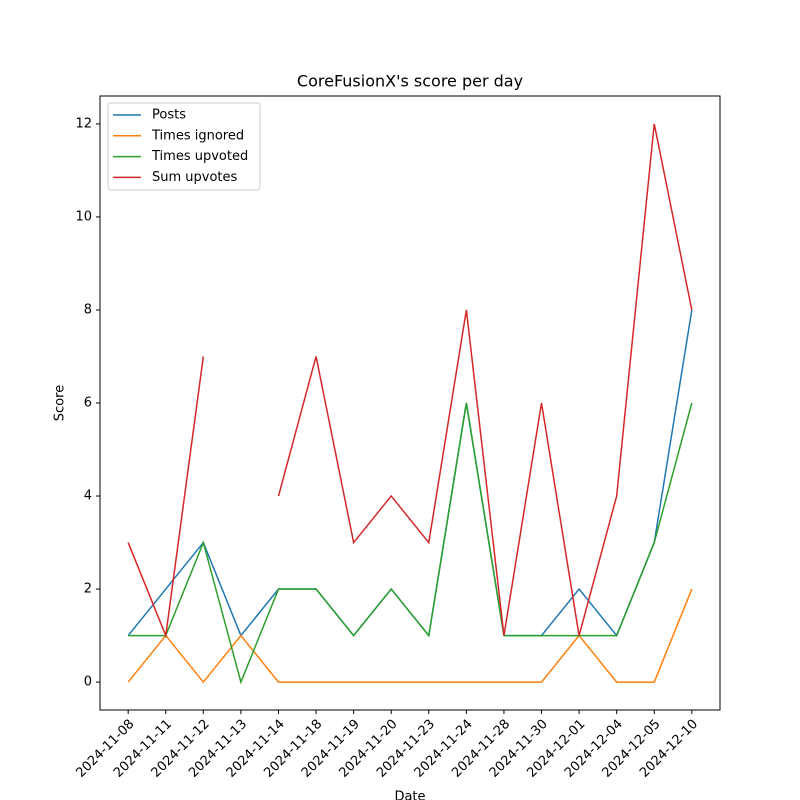  What do you see at coordinates (88, 589) in the screenshot?
I see `y-tick-label: 2` at bounding box center [88, 589].